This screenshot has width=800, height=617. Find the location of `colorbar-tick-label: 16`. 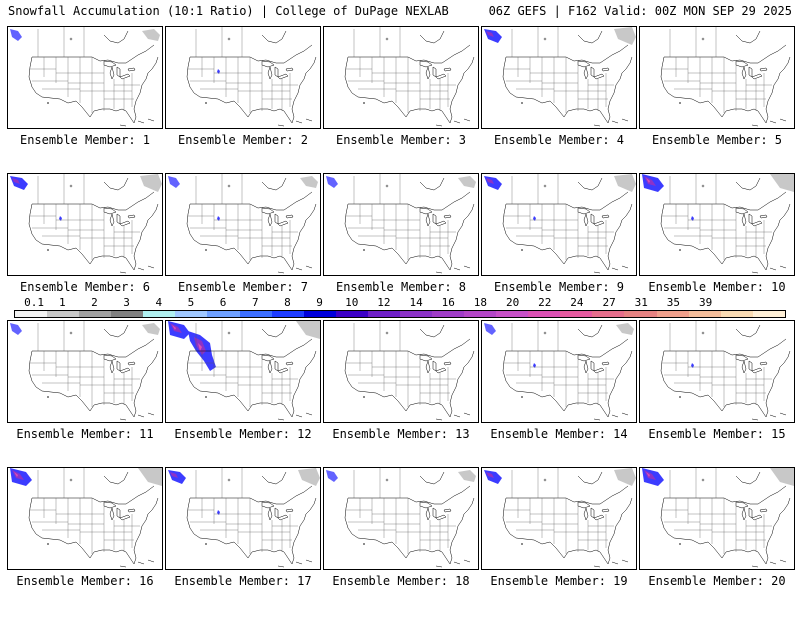

colorbar-tick-label: 16 is located at coordinates (448, 302).